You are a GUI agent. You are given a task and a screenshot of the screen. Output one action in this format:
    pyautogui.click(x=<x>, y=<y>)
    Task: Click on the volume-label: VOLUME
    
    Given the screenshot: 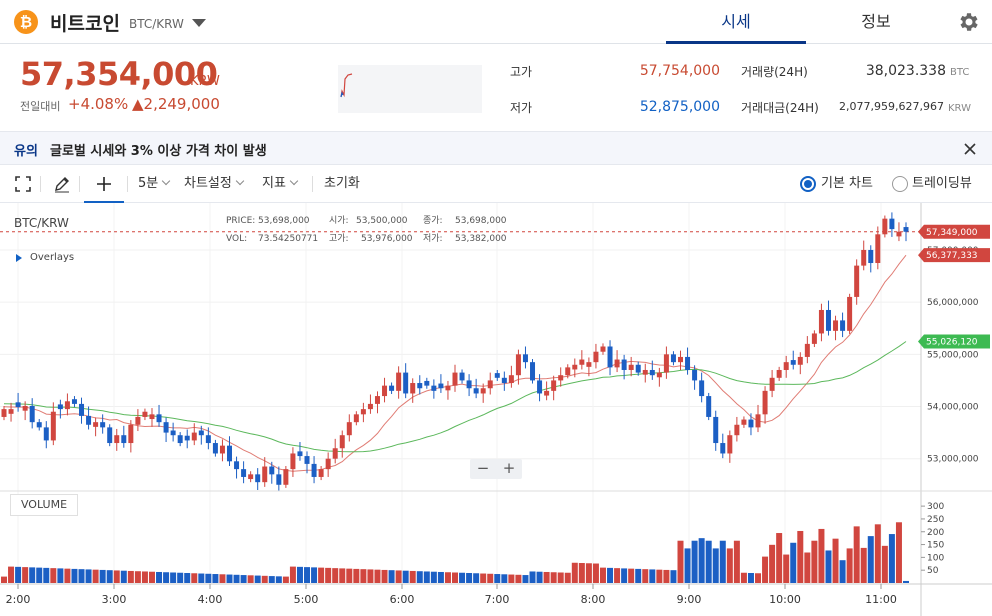 What is the action you would take?
    pyautogui.click(x=44, y=505)
    